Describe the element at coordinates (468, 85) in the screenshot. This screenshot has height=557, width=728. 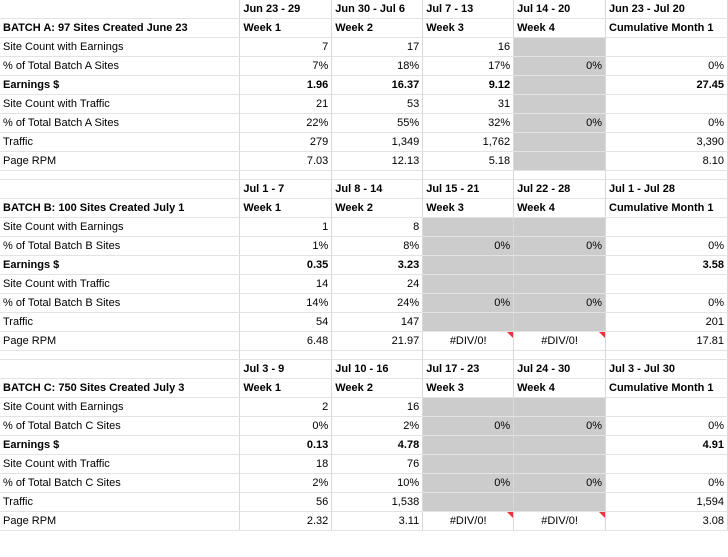
I see `value-cell: 9.12` at that location.